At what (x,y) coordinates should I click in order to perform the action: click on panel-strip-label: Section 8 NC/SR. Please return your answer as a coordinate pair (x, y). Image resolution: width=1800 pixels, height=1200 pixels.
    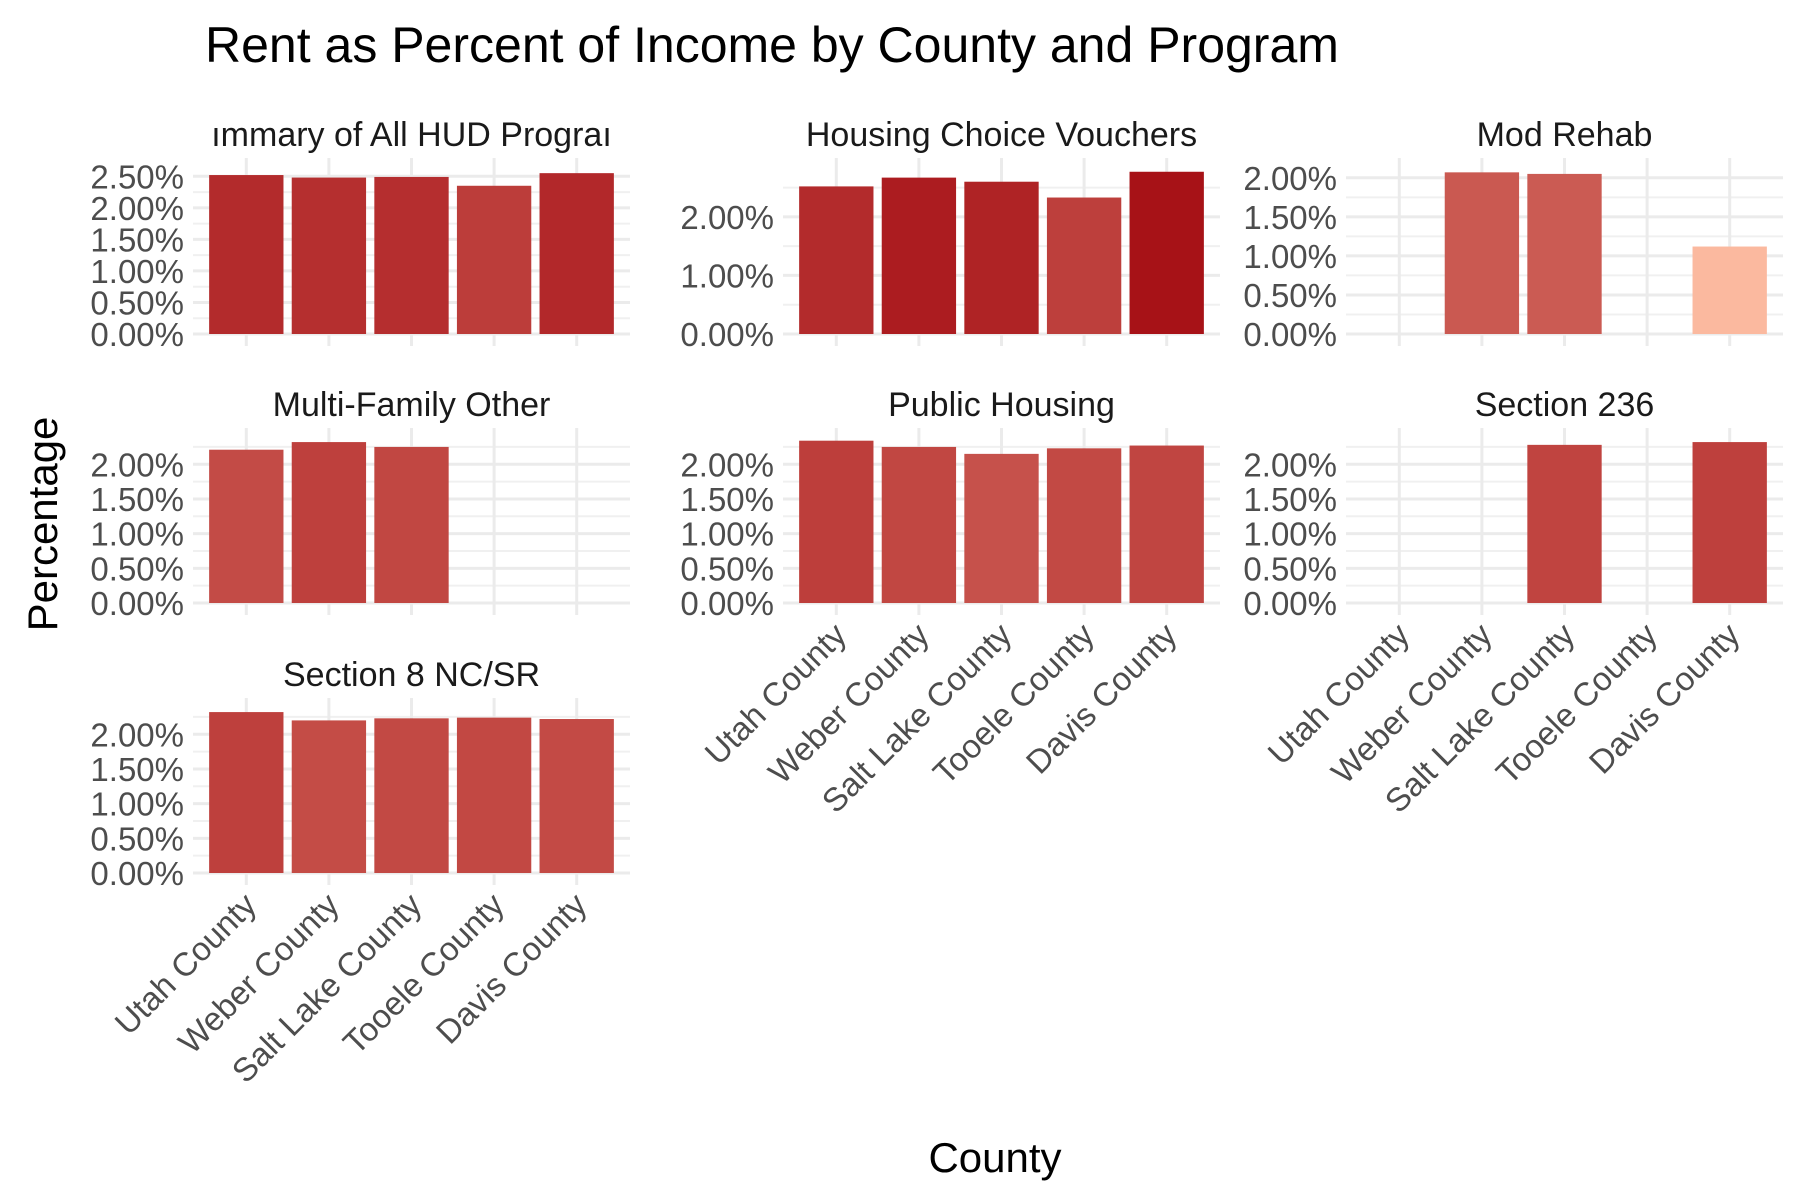
    Looking at the image, I should click on (411, 675).